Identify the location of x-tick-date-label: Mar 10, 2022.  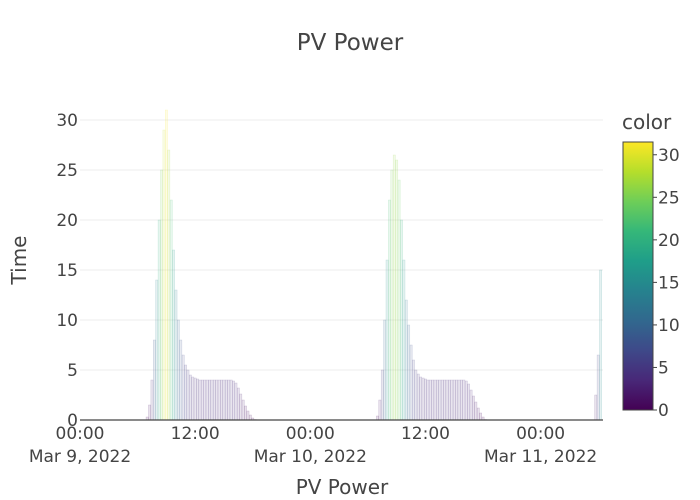
(310, 457).